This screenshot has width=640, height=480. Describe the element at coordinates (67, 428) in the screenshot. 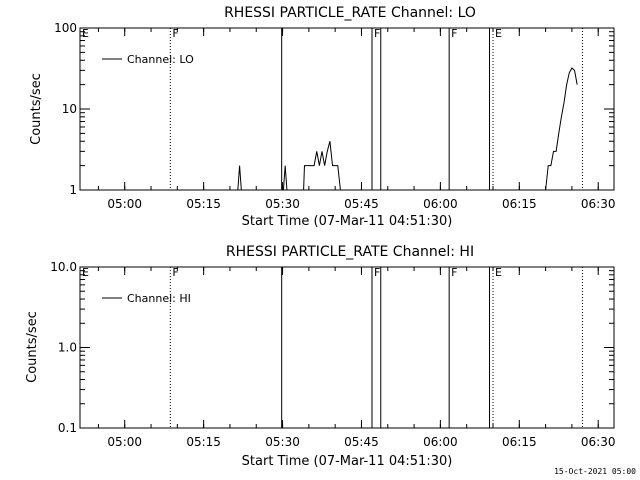

I see `y-tick-label: 0.1` at that location.